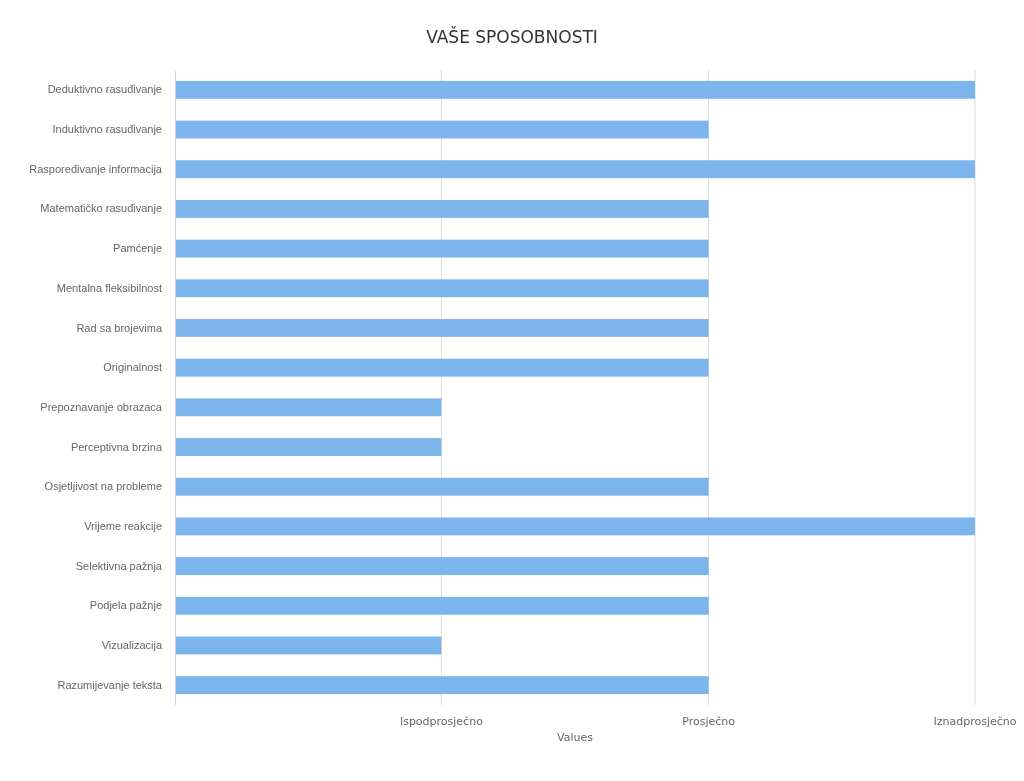 The height and width of the screenshot is (781, 1024). I want to click on y-tick-label: Osjetljivost na probleme, so click(103, 486).